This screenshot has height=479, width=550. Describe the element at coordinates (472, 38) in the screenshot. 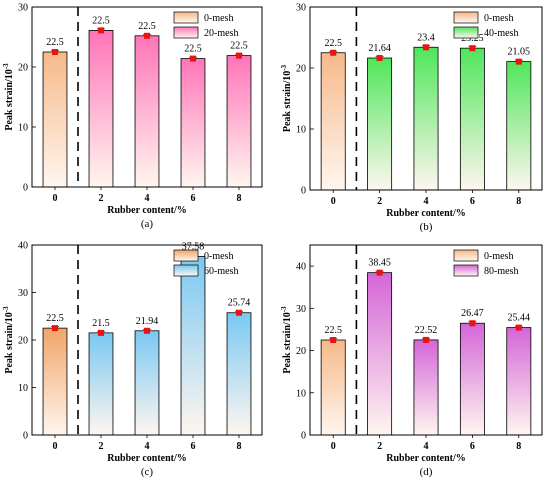

I see `data-label: 23.25` at that location.